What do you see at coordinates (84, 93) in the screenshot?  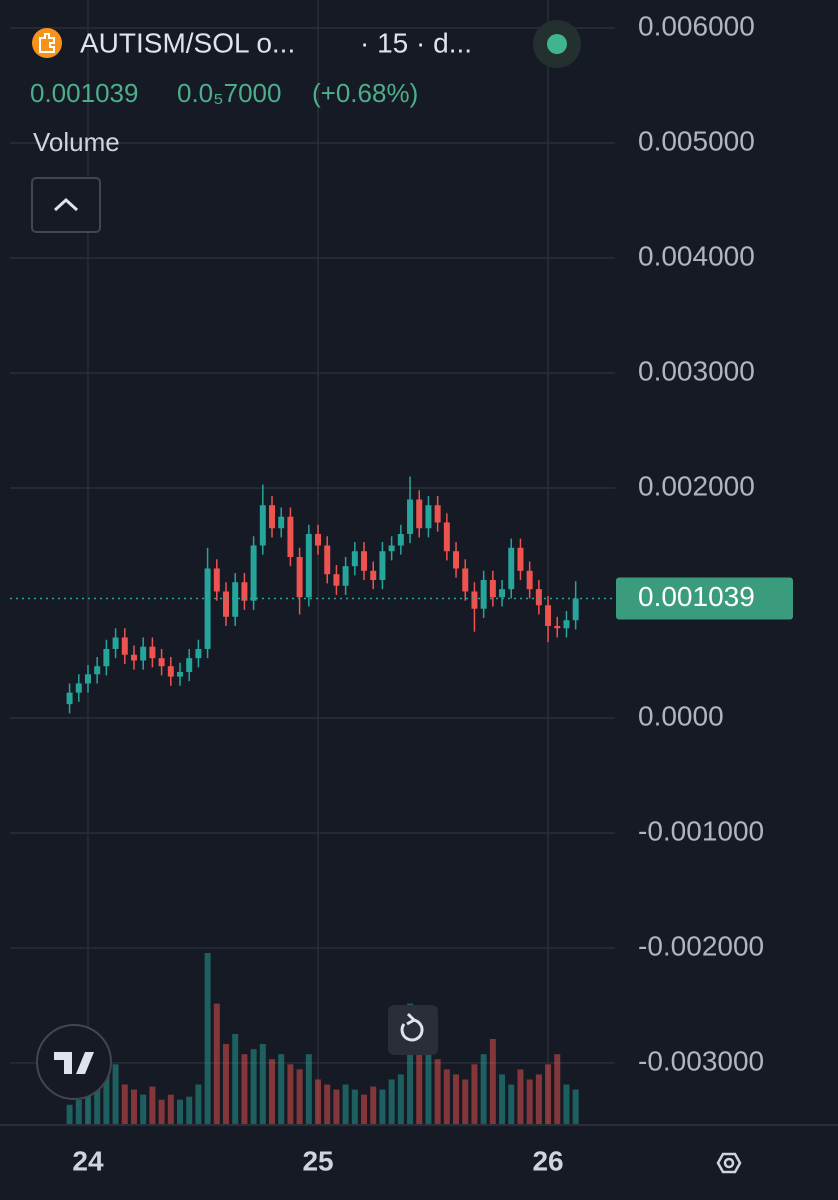 I see `header-price: 0.001039` at bounding box center [84, 93].